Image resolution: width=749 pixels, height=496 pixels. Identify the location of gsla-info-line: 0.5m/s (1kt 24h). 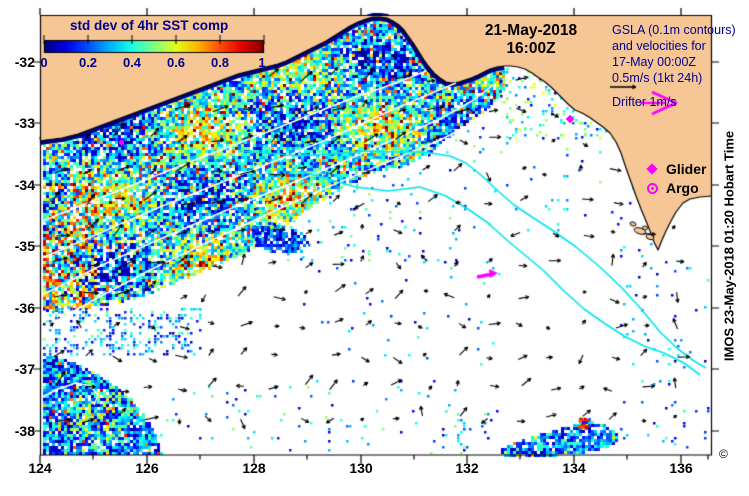
(657, 78).